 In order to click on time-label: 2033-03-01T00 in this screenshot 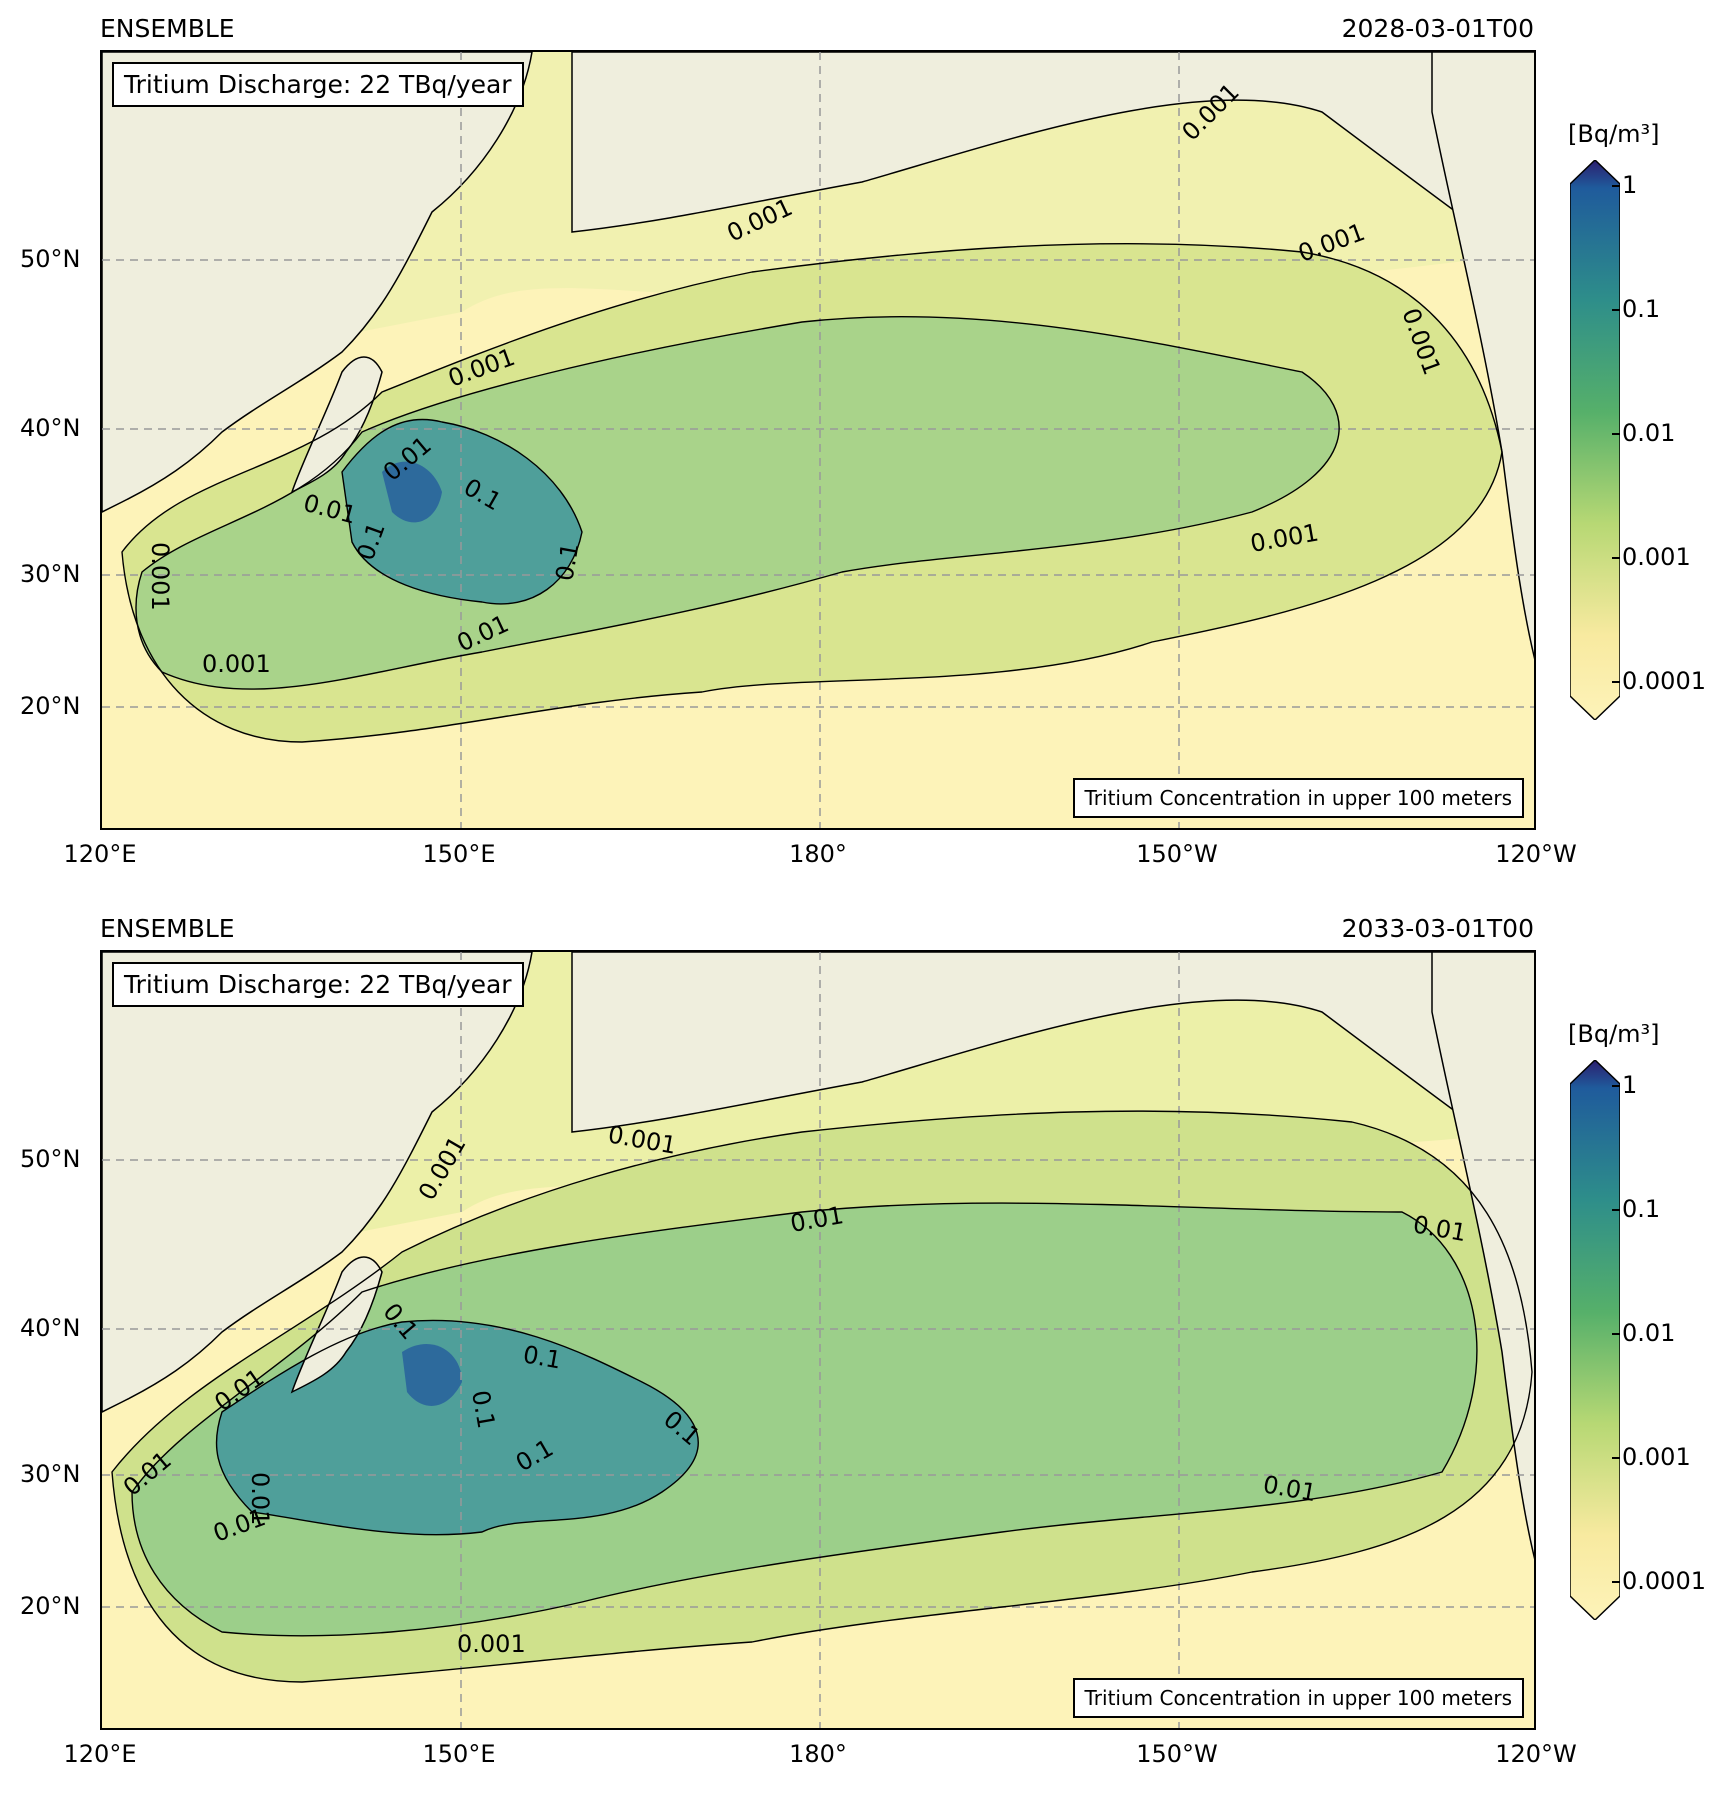, I will do `click(1437, 928)`.